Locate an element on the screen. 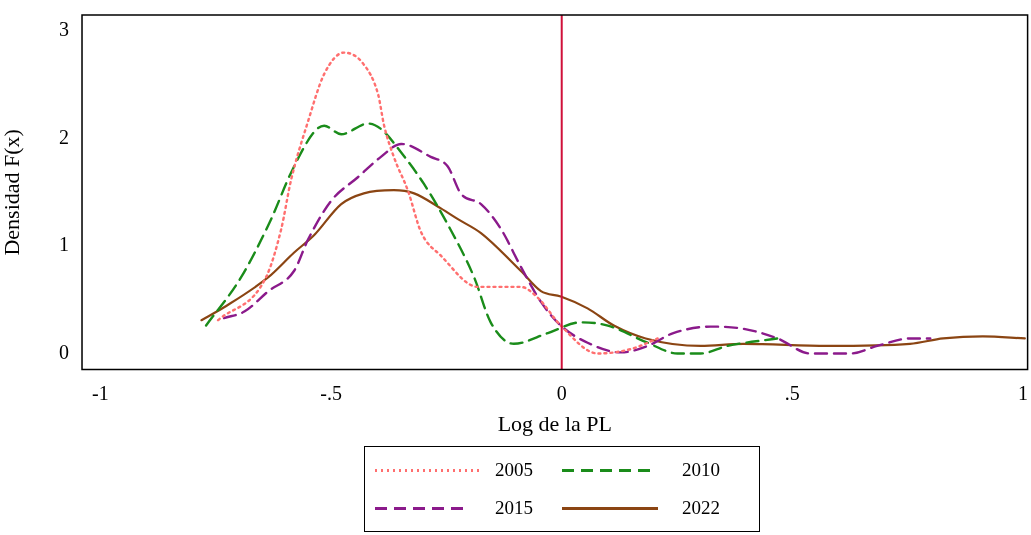 The image size is (1031, 535). y-axis-title: Densidad F(x) is located at coordinates (12, 192).